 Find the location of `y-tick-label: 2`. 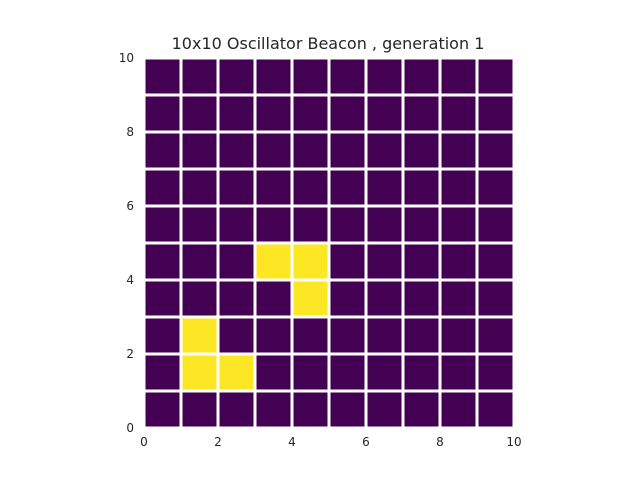

y-tick-label: 2 is located at coordinates (130, 354).